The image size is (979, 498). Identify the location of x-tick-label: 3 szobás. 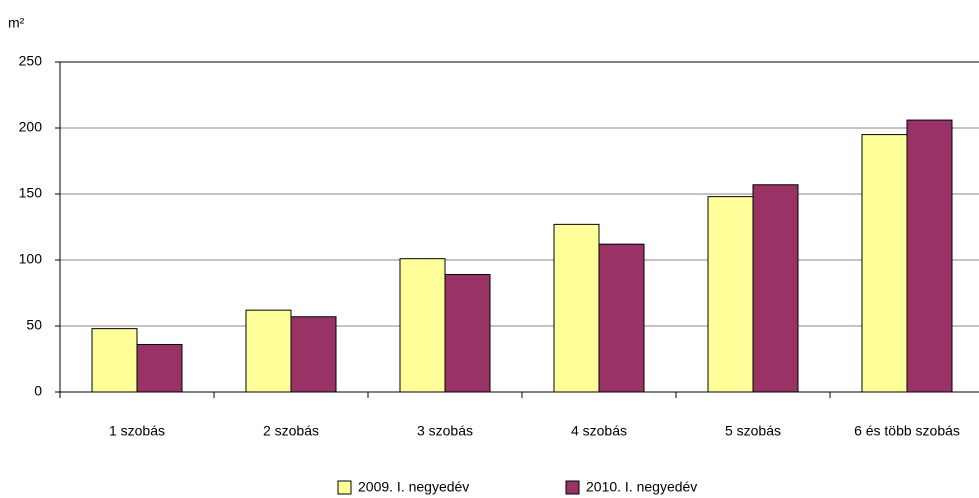
(445, 431).